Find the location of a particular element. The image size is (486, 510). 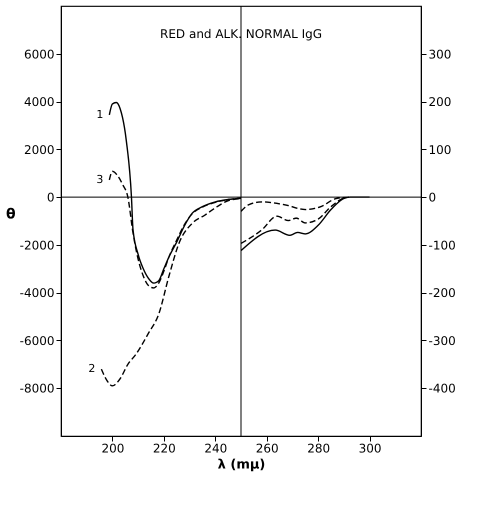

y2-tick-label: -200 is located at coordinates (442, 293).